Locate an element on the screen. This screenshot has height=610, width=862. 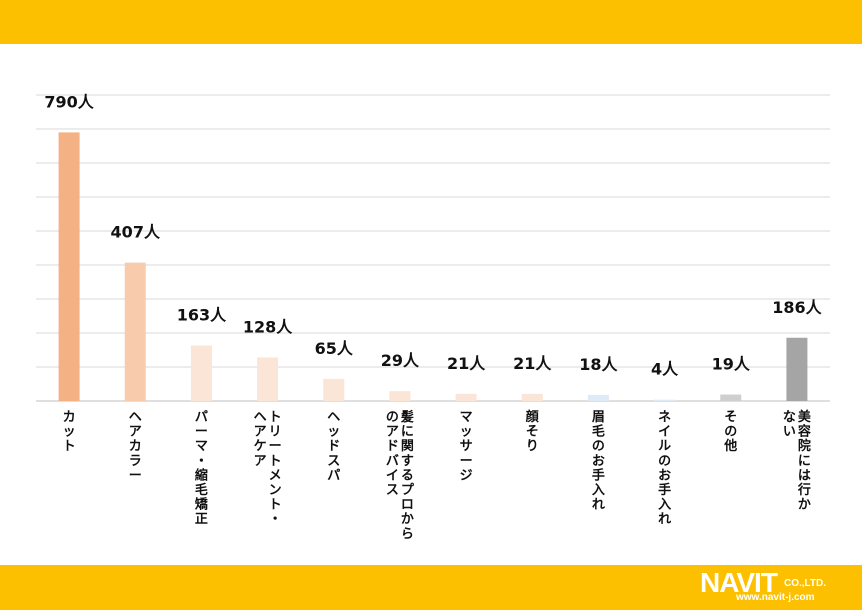
svg-text: い is located at coordinates (789, 432).